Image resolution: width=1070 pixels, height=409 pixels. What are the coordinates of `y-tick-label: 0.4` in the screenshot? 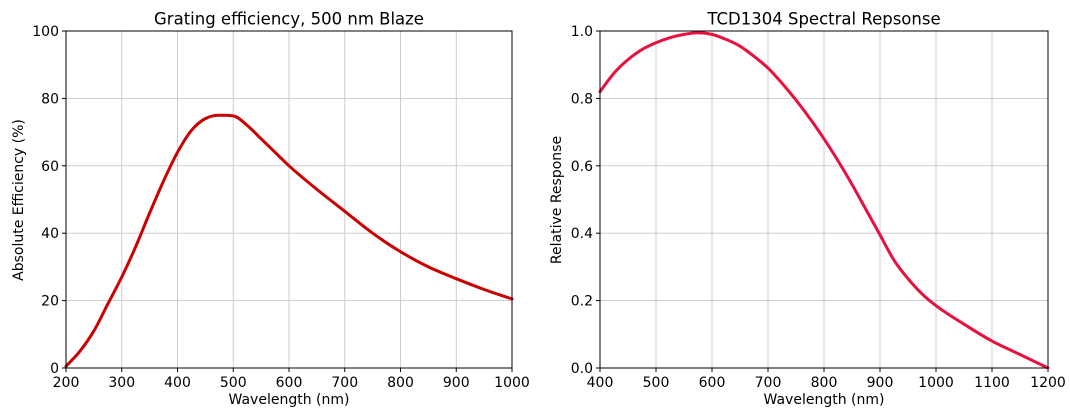 It's located at (582, 234).